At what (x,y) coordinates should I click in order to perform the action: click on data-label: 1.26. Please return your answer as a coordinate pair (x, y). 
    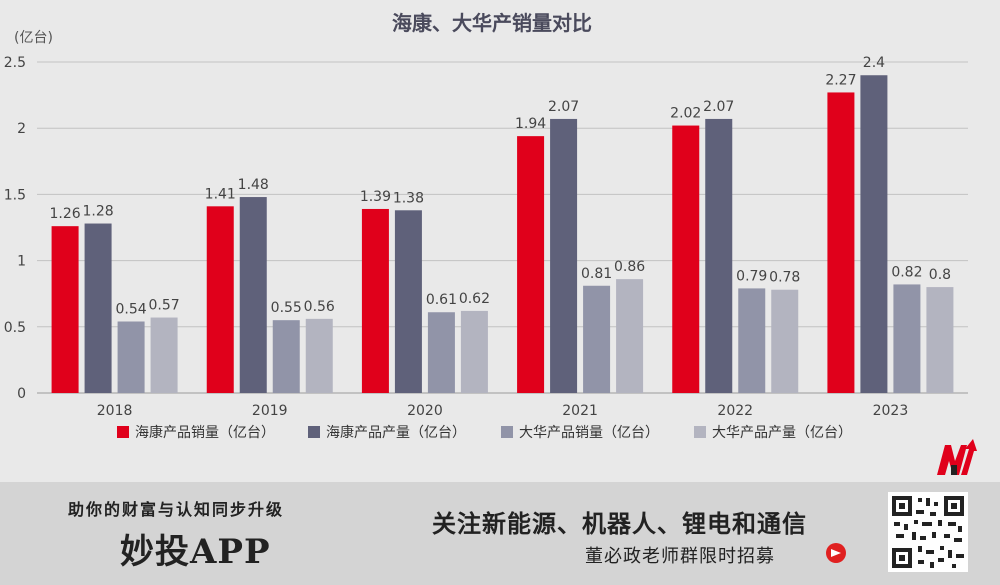
    Looking at the image, I should click on (64, 214).